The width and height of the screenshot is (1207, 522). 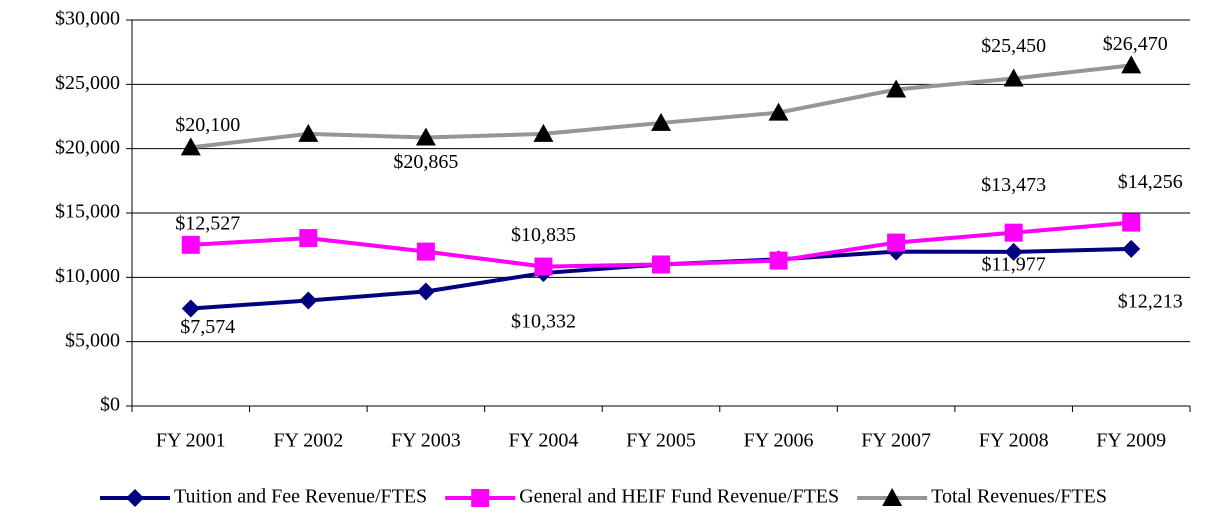 I want to click on y-tick-label: $5,000, so click(x=92, y=340).